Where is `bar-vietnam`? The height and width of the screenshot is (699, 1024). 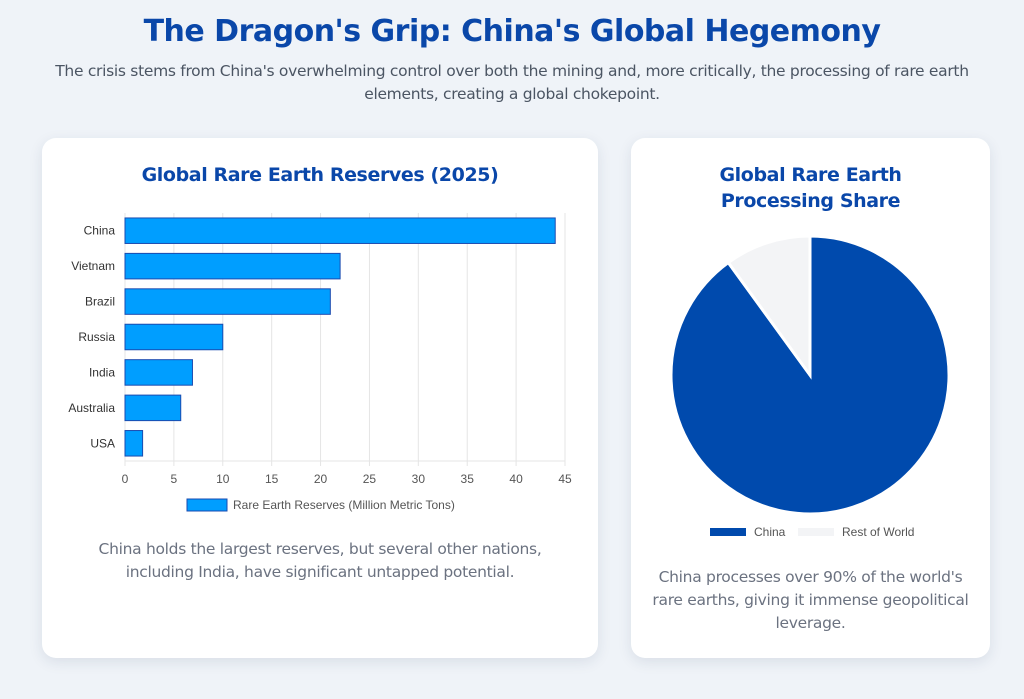 bar-vietnam is located at coordinates (232, 266).